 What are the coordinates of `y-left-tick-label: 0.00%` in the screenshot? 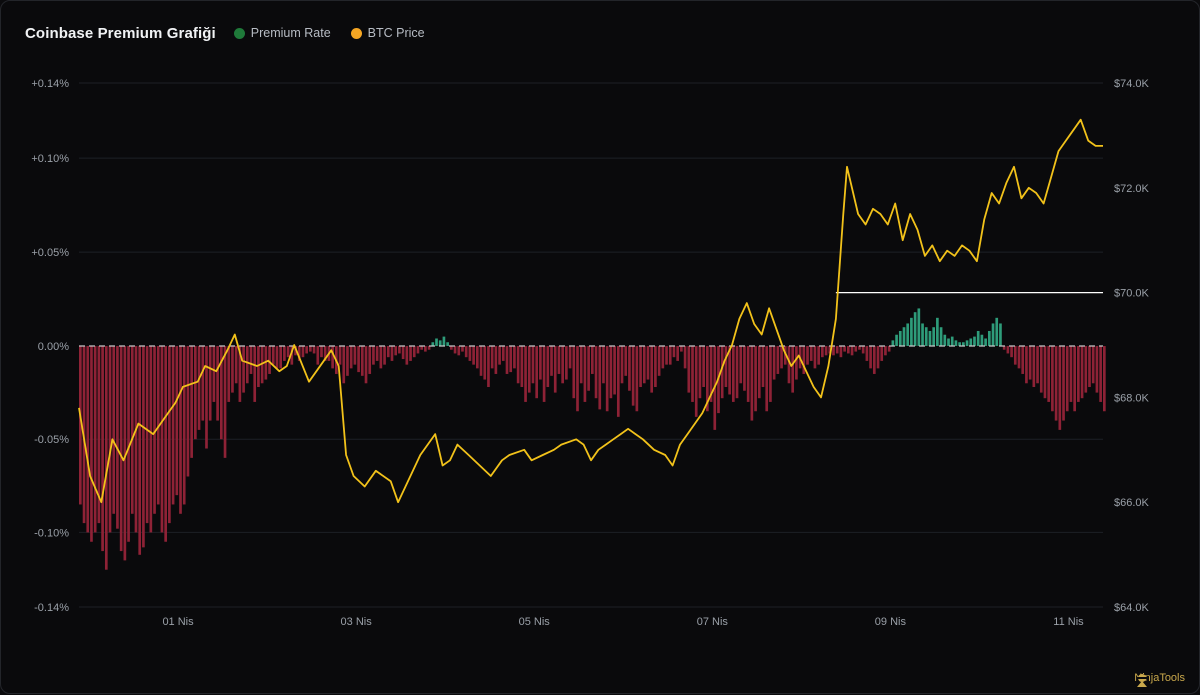 It's located at (53, 347).